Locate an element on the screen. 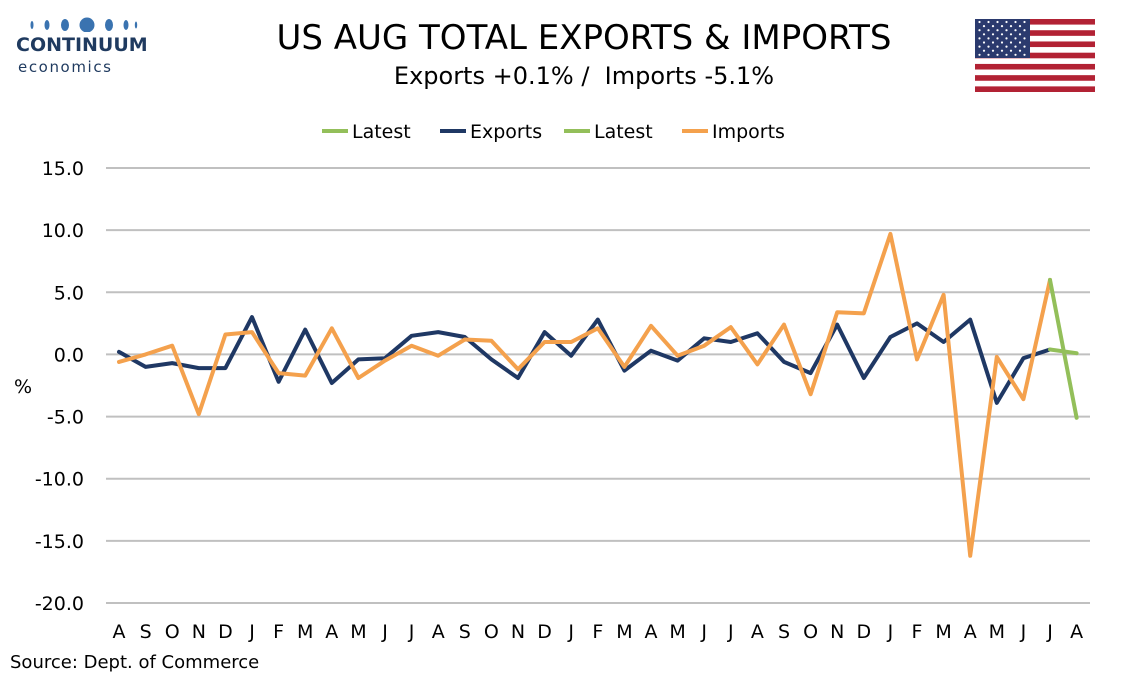 Image resolution: width=1134 pixels, height=680 pixels. series-line-exports is located at coordinates (584, 360).